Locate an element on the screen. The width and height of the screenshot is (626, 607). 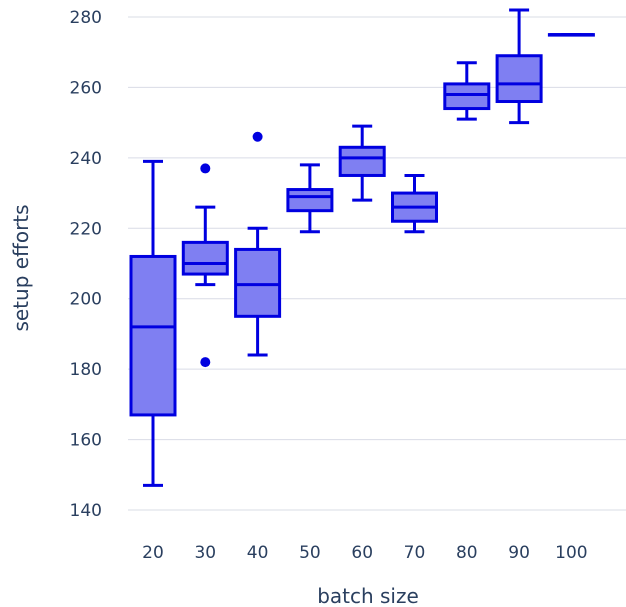
x-tick-label: 60 is located at coordinates (362, 553).